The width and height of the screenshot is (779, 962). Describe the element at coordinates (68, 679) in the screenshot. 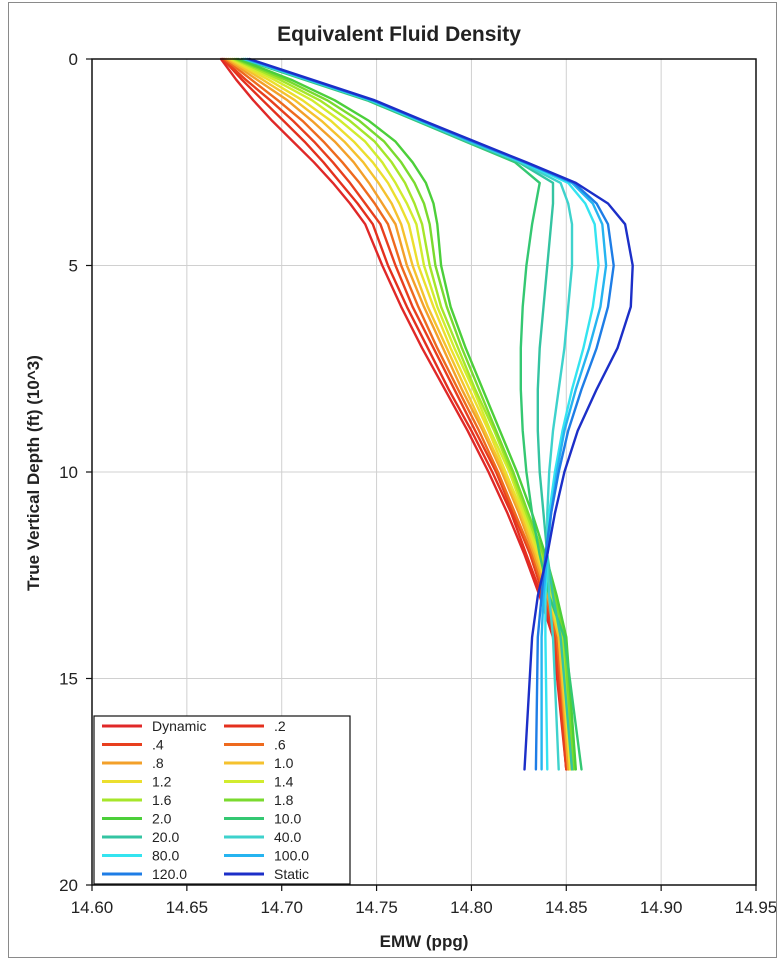

I see `y-tick-label: 15` at that location.